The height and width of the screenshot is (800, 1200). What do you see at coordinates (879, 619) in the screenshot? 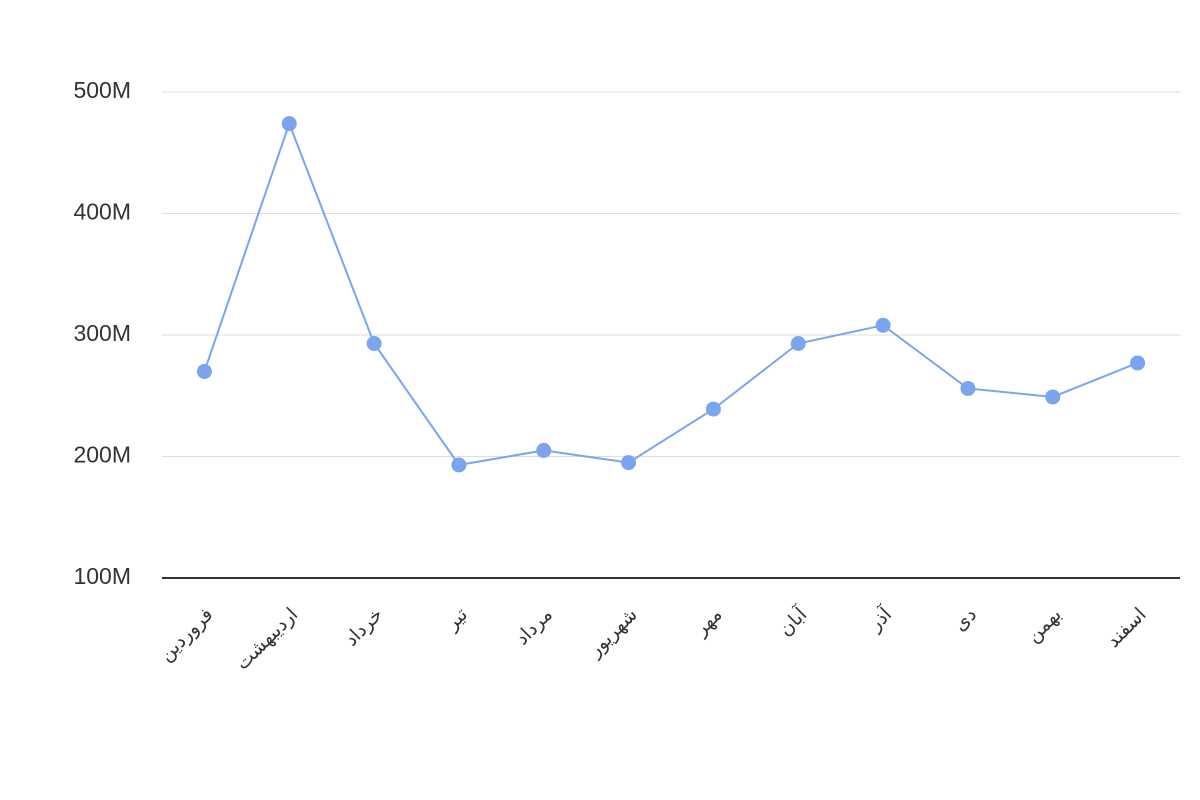
I see `x-tick-label: آذر` at bounding box center [879, 619].